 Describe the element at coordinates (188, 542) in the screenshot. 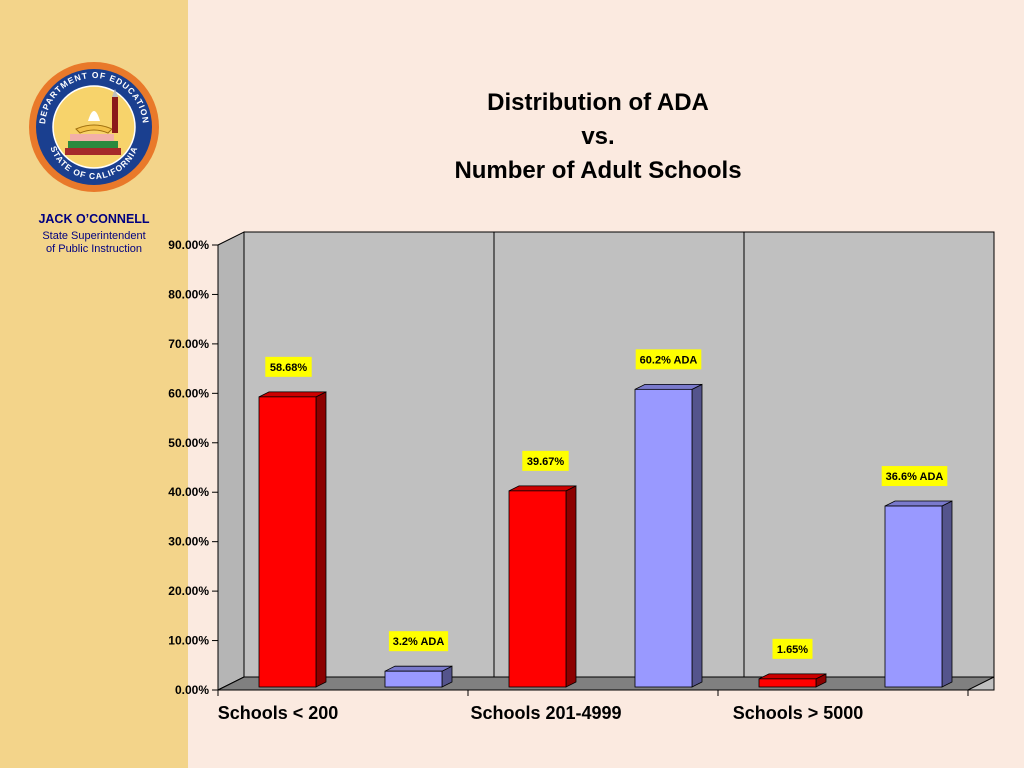

I see `y-tick-label: 30.00%` at that location.